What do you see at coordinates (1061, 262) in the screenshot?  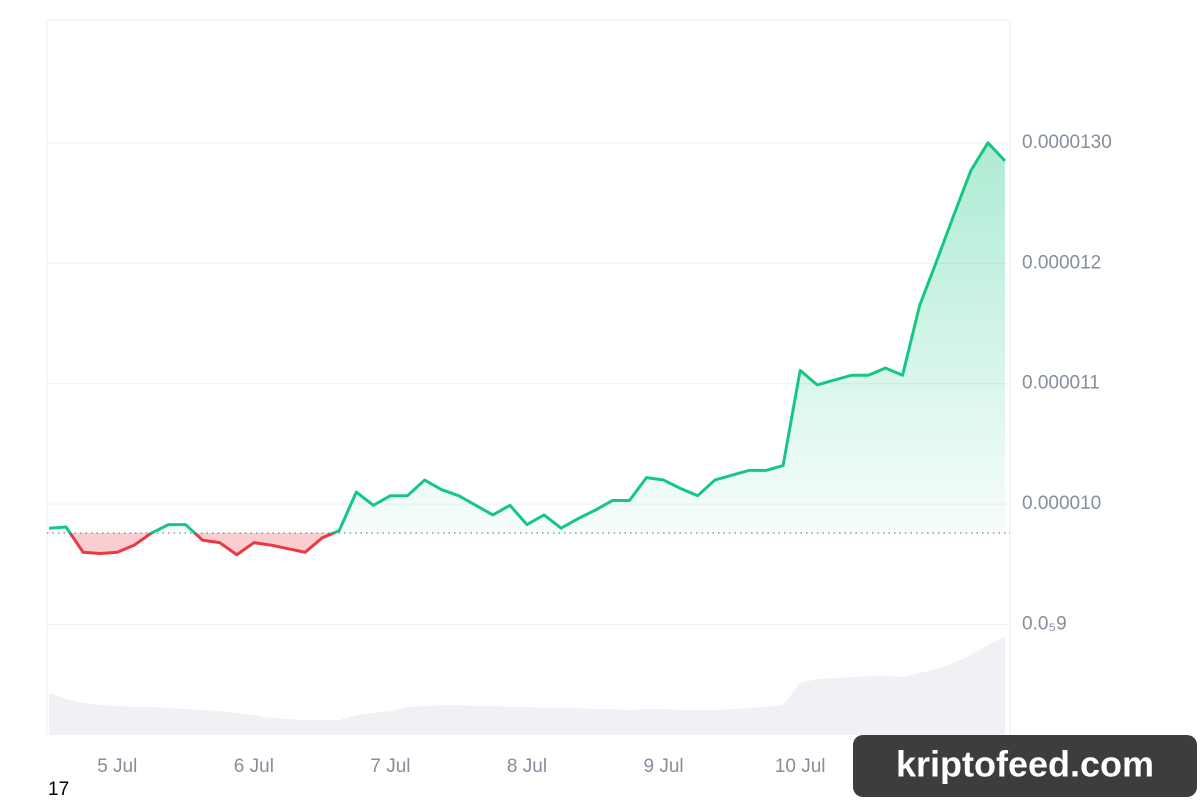 I see `y-tick-label: 0.000012` at bounding box center [1061, 262].